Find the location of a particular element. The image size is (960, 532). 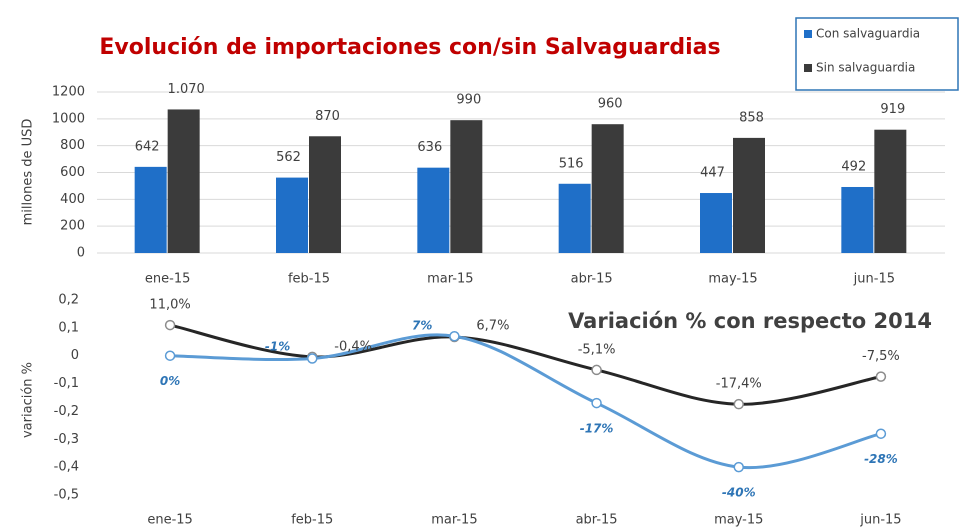

y-tick-label: 0,1 is located at coordinates (68, 327).